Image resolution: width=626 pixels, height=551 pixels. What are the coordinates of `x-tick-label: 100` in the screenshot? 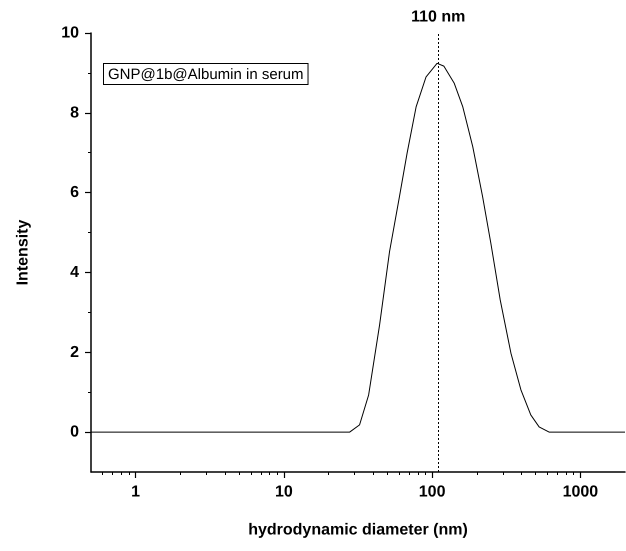 It's located at (432, 492).